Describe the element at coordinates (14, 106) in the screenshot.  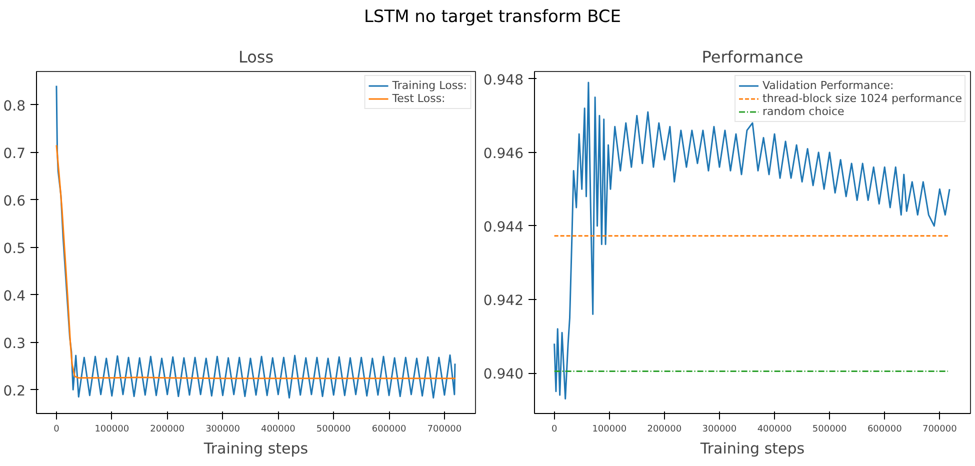
I see `y-tick-label: 0.8` at that location.